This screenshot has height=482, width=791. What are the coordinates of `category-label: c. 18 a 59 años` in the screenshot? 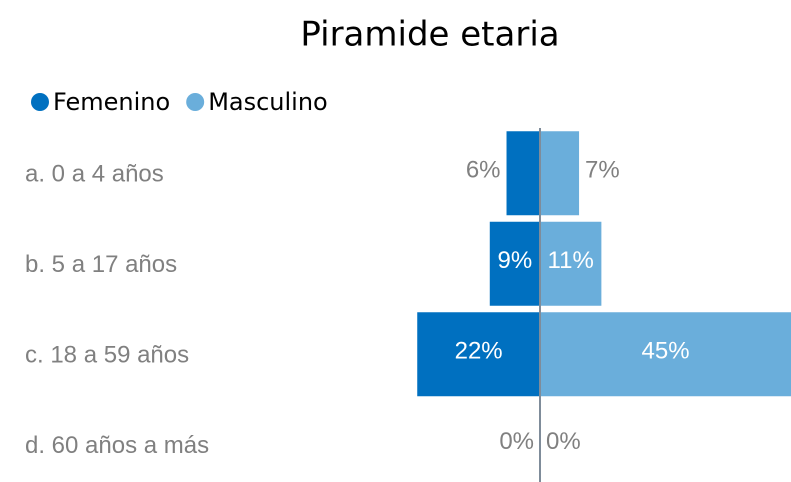 It's located at (107, 355).